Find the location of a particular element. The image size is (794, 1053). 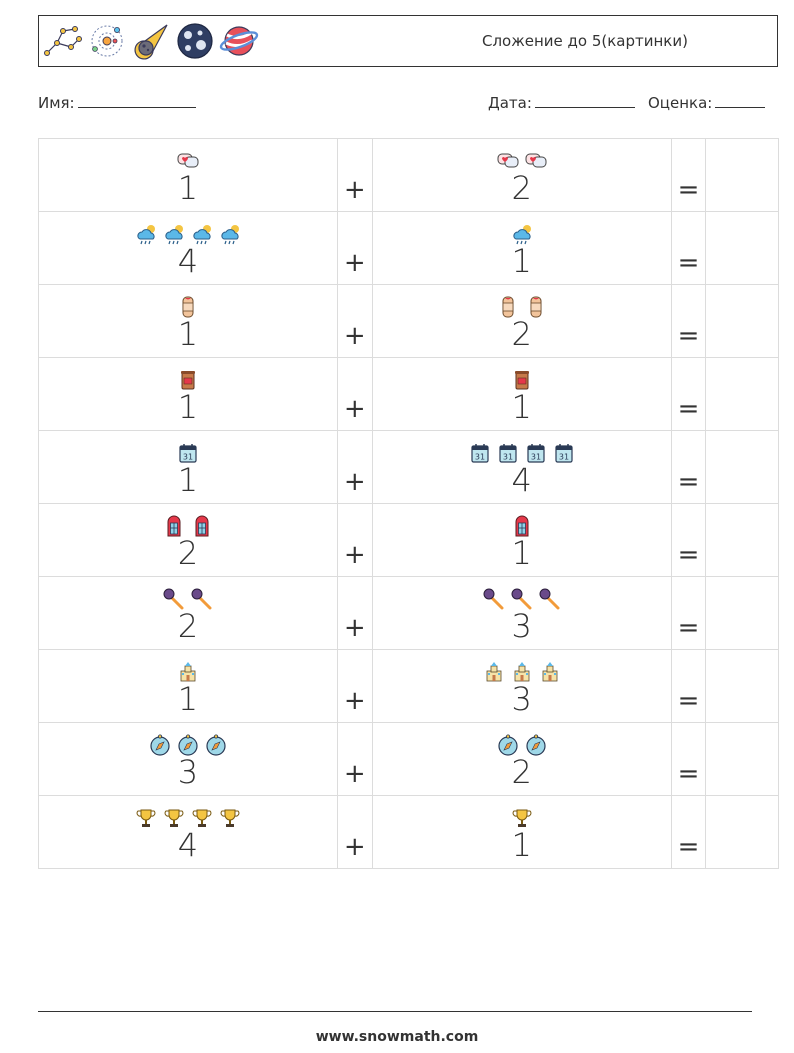

addend-b: 1 is located at coordinates (521, 845).